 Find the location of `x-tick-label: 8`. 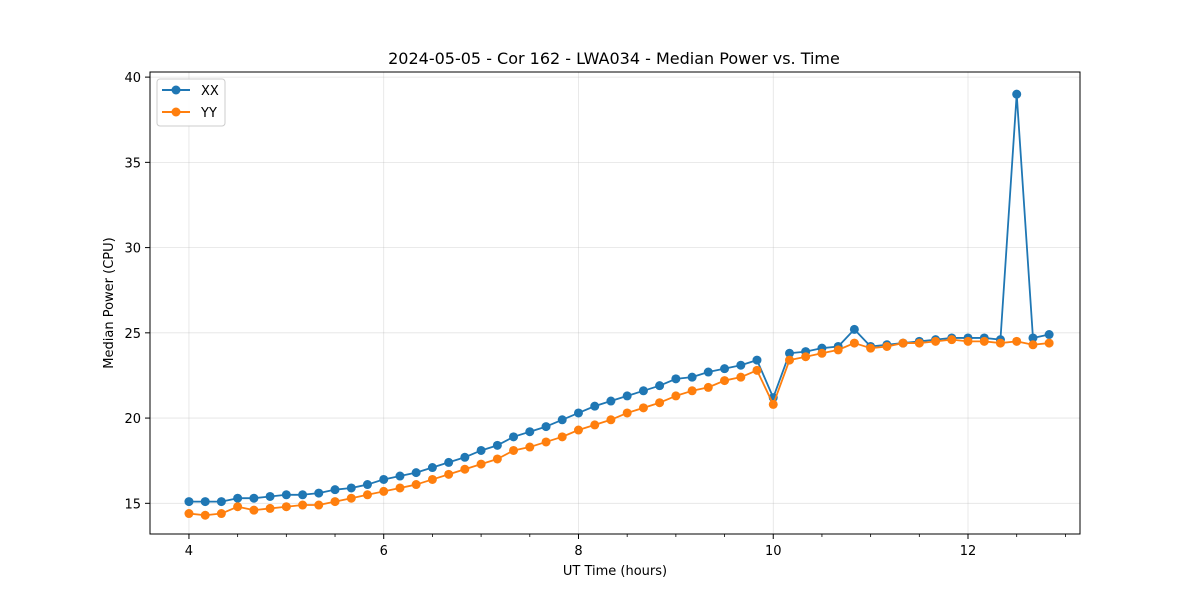

x-tick-label: 8 is located at coordinates (578, 551).